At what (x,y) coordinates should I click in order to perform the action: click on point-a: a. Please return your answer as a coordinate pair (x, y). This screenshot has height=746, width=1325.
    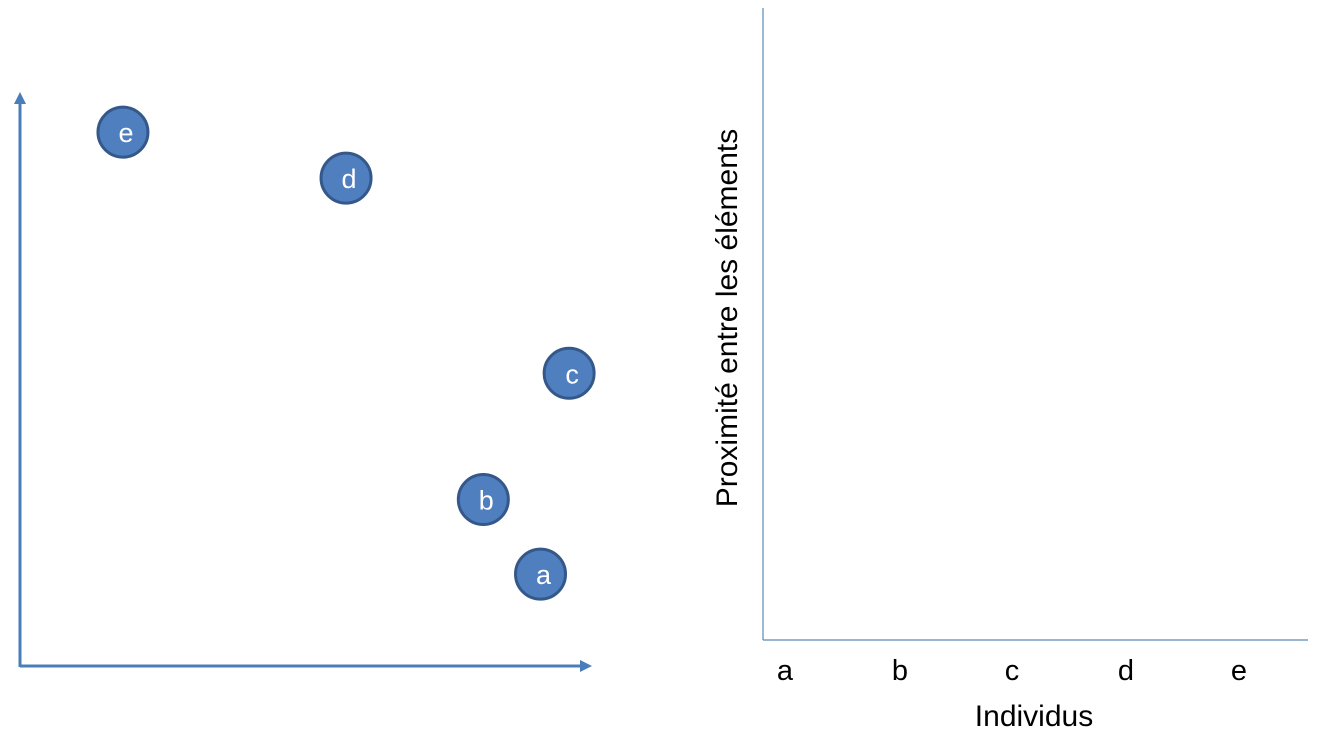
    Looking at the image, I should click on (541, 574).